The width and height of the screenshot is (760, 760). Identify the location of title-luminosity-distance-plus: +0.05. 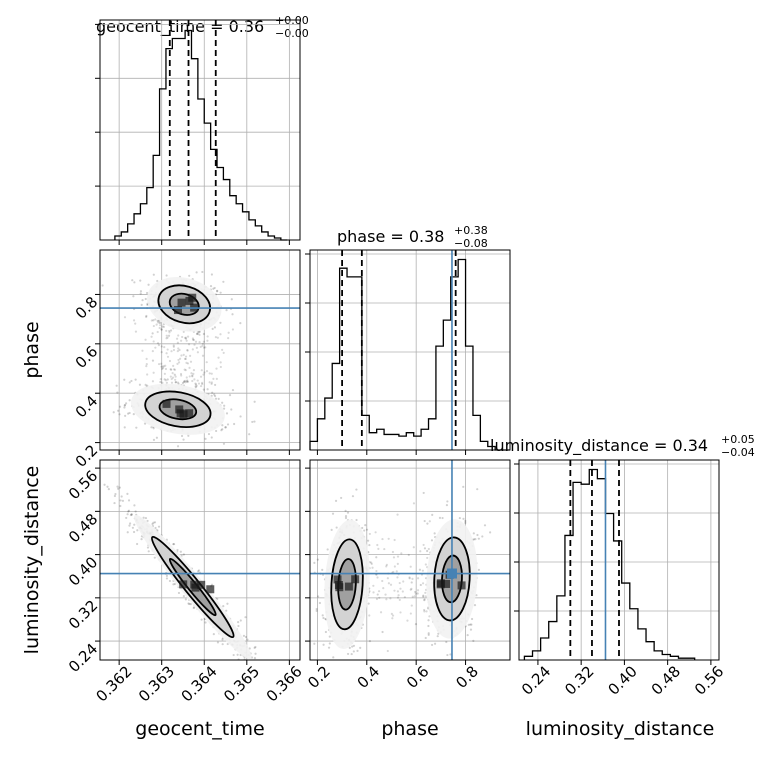
(738, 439).